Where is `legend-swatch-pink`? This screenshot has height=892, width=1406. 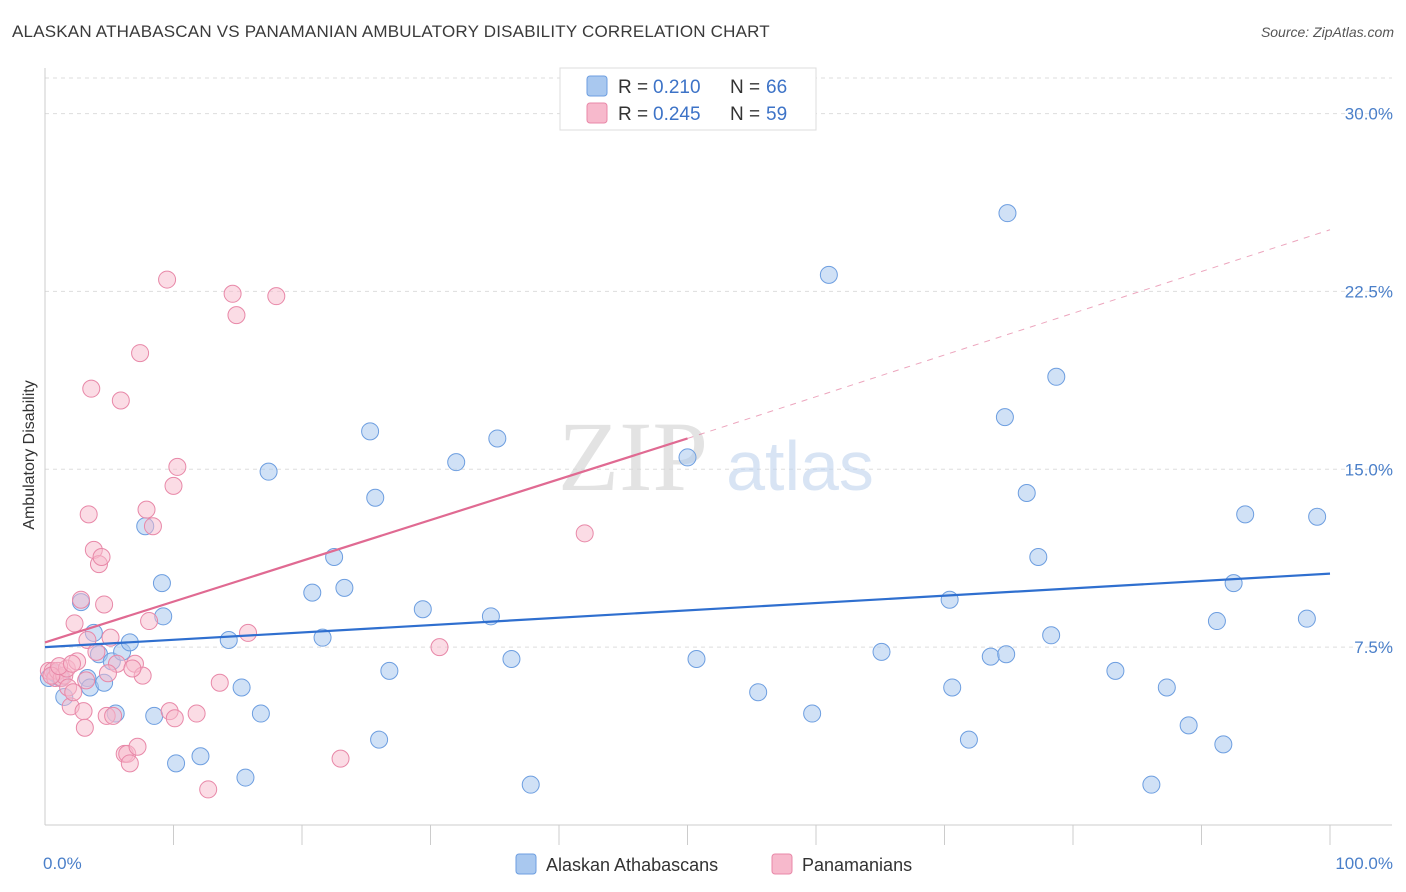
legend-swatch-pink is located at coordinates (597, 113).